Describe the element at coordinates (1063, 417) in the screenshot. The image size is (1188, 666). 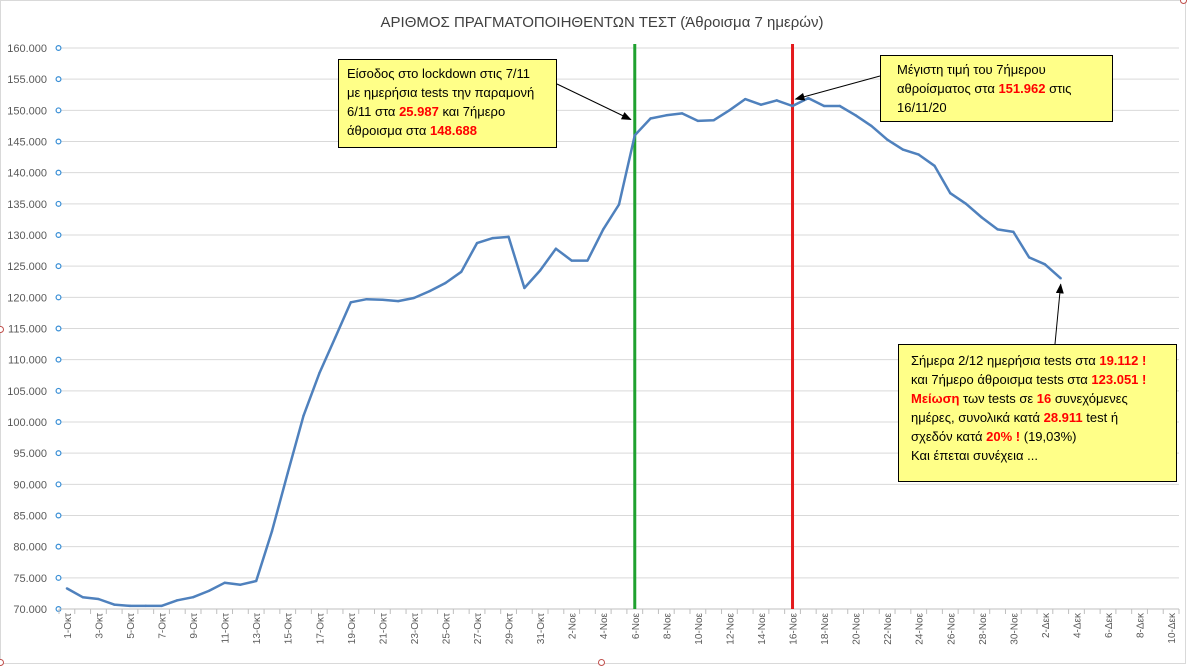
I see `today-drop-value: 28.911` at that location.